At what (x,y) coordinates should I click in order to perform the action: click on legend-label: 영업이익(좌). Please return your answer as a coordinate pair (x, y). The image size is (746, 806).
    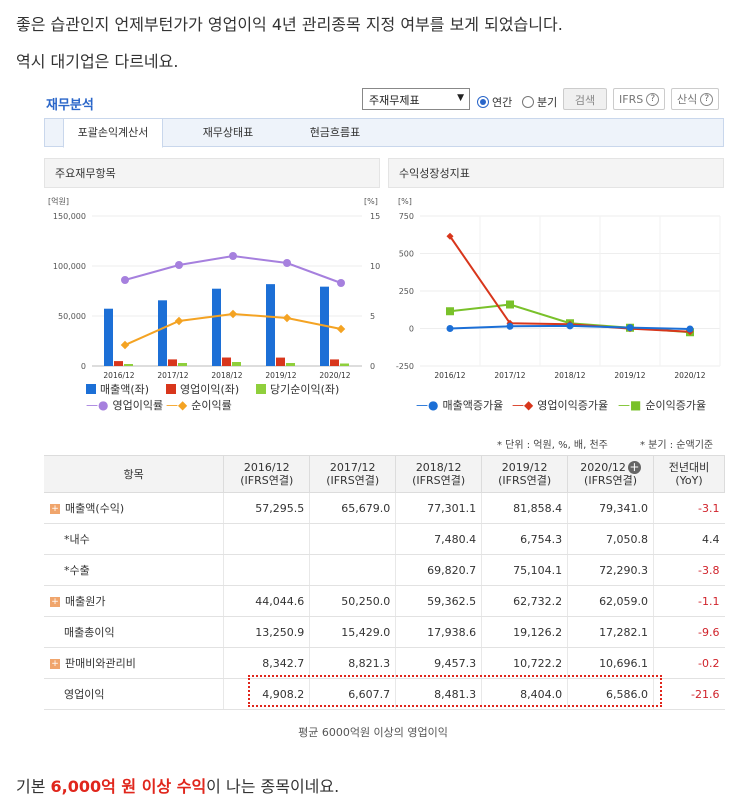
    Looking at the image, I should click on (210, 389).